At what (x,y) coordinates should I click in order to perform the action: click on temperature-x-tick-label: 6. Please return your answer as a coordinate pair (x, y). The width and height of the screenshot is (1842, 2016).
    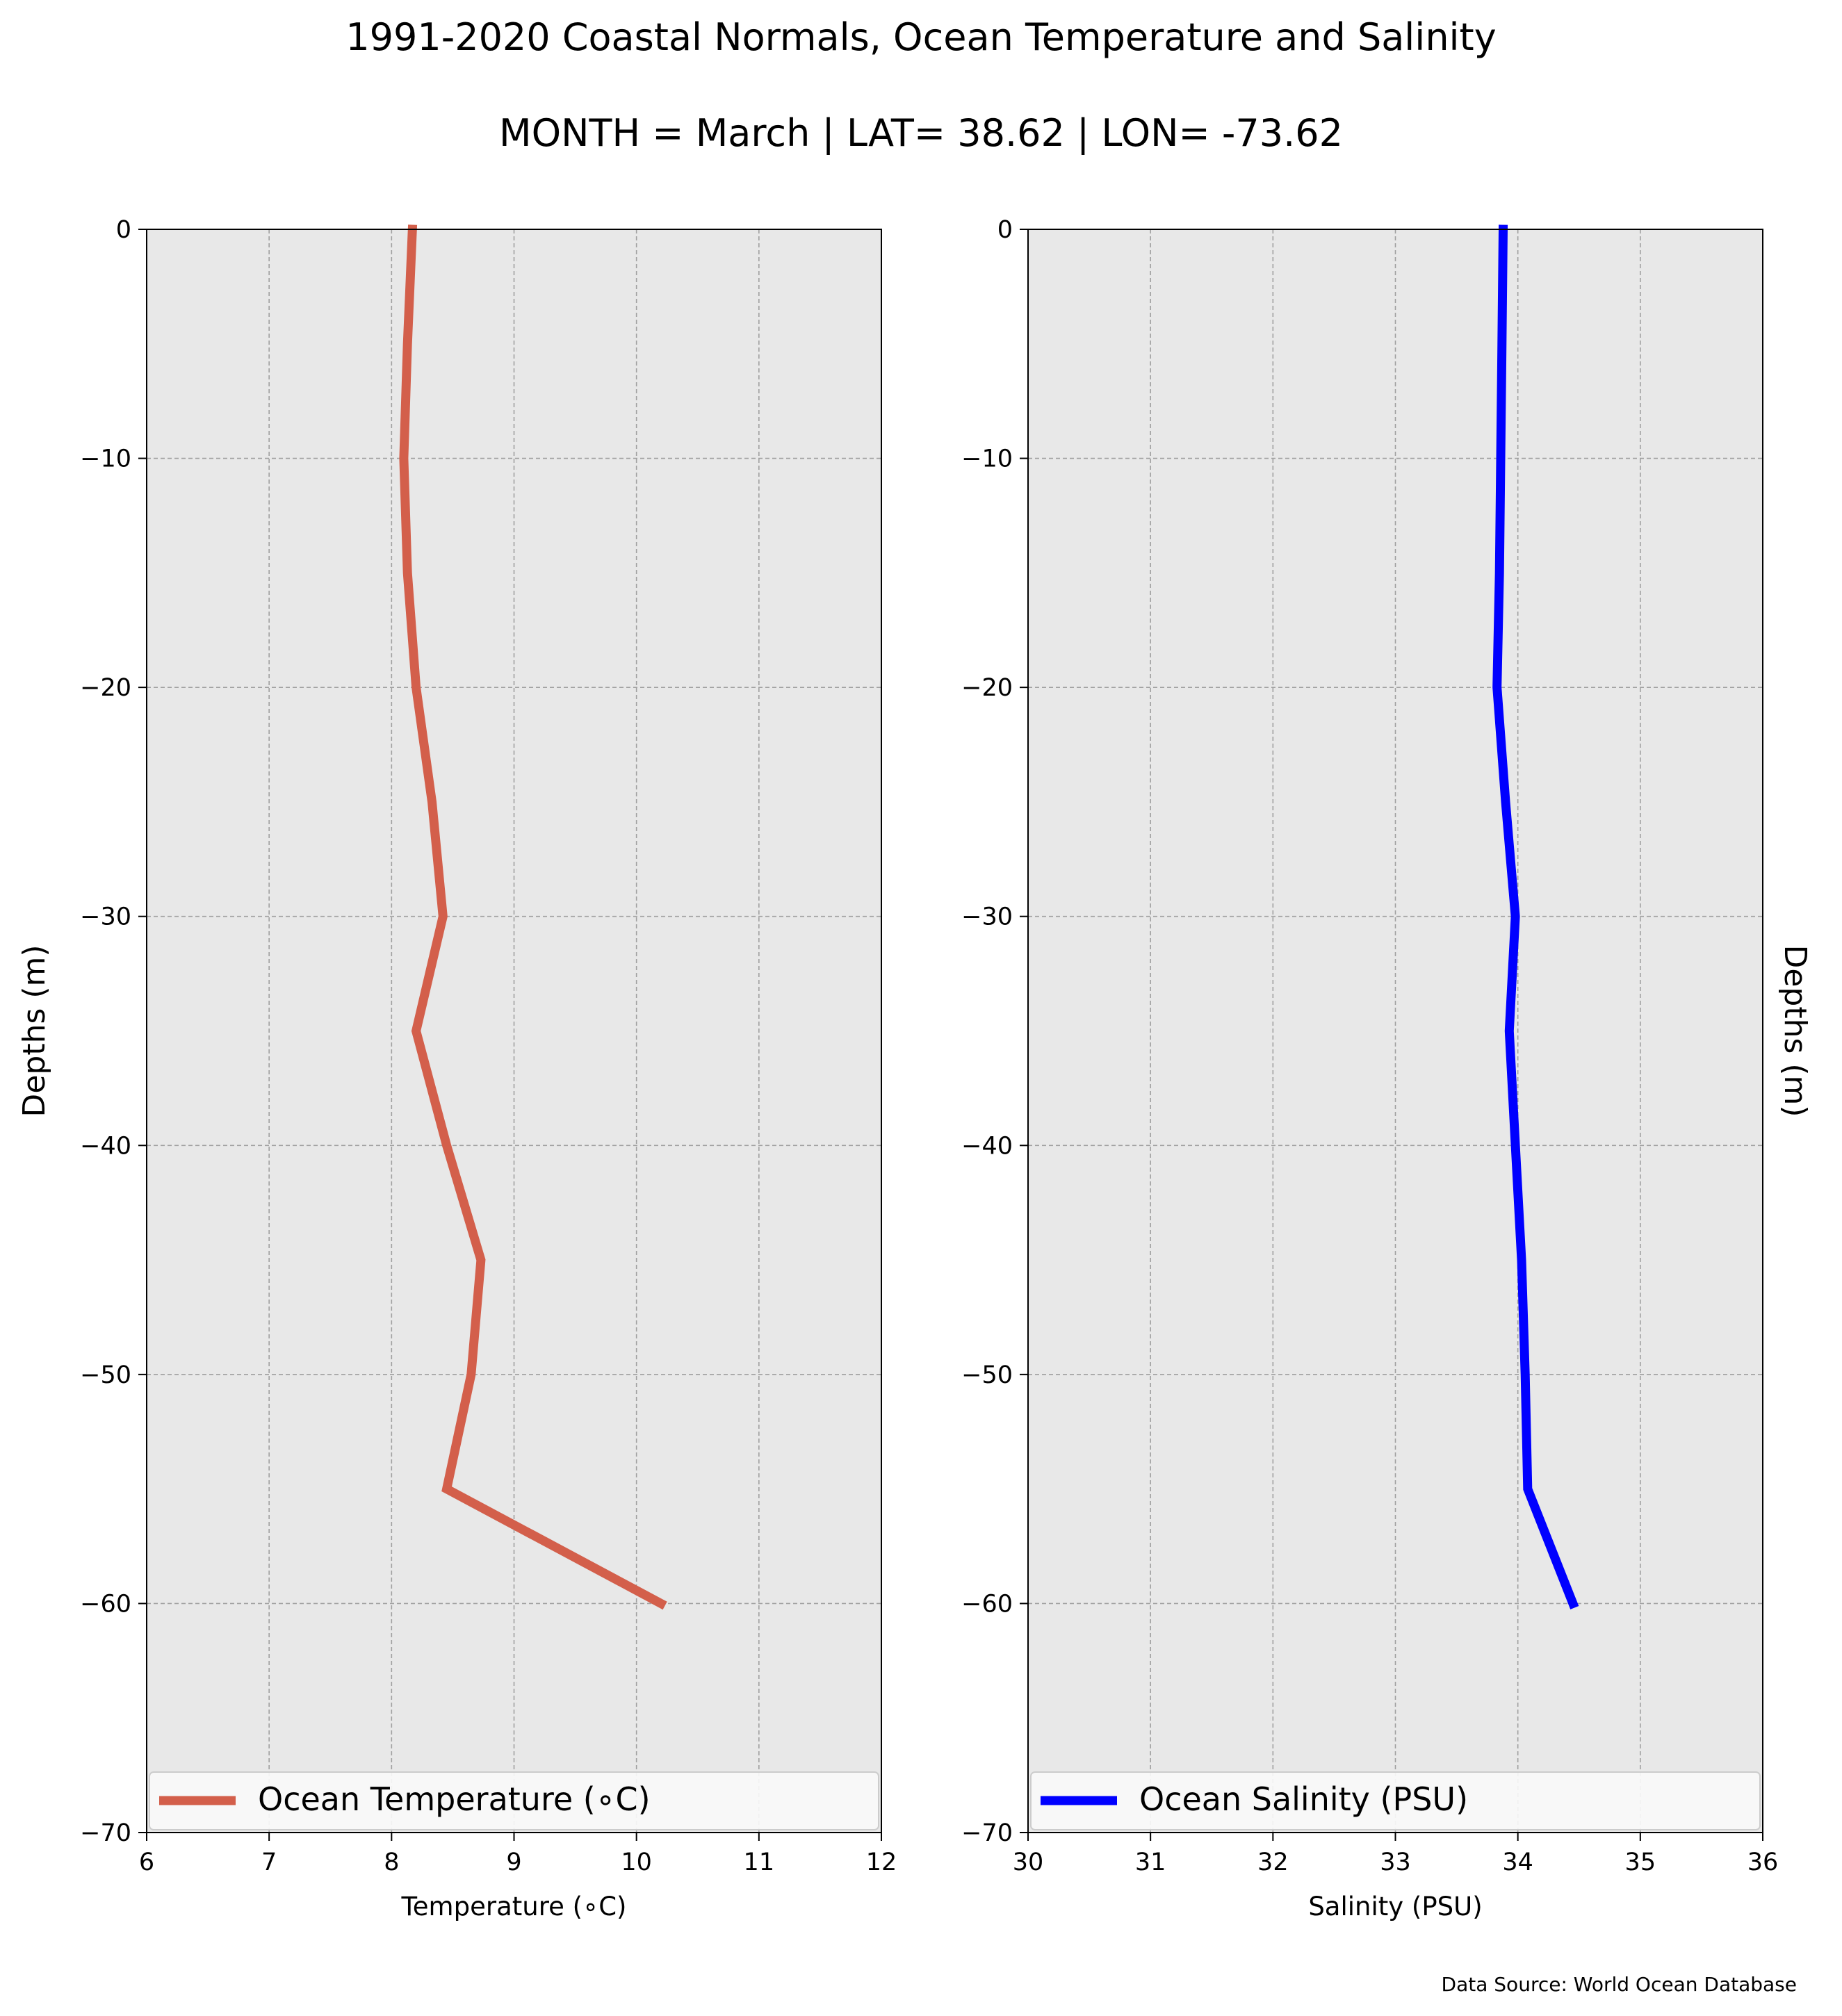
    Looking at the image, I should click on (146, 1863).